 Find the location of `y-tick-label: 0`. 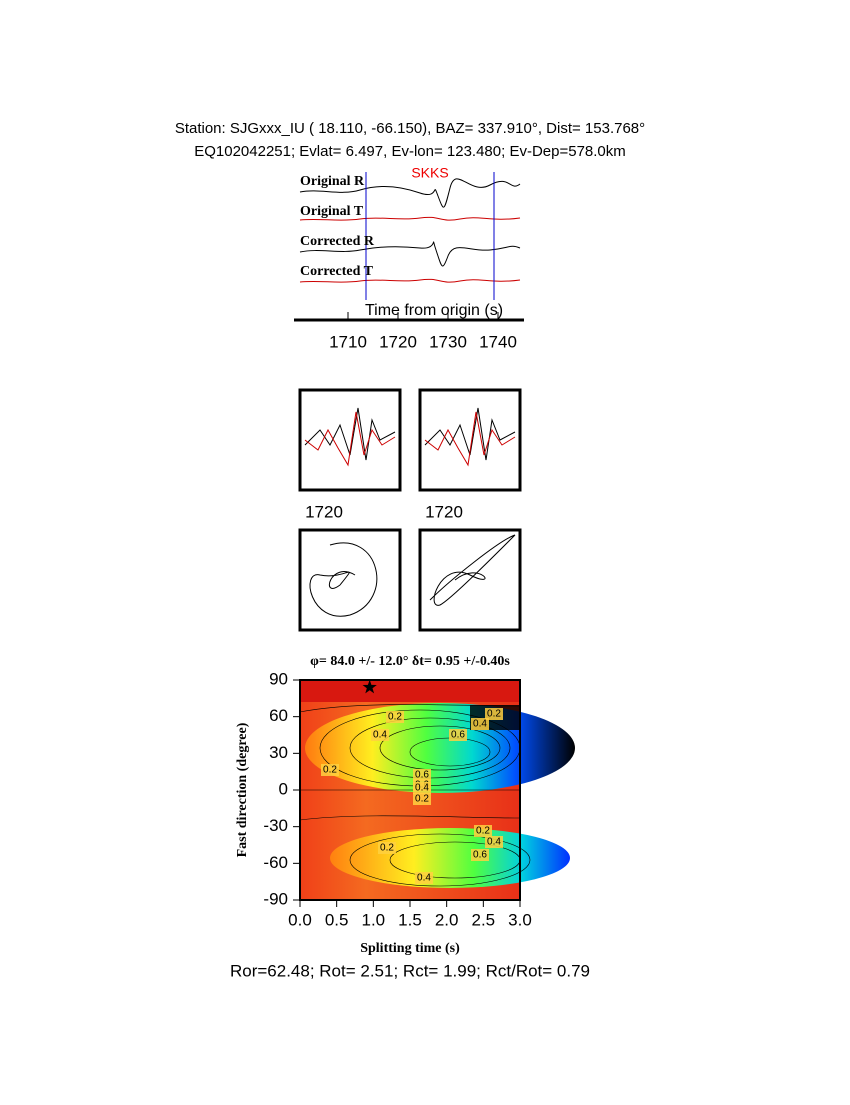

y-tick-label: 0 is located at coordinates (283, 788).